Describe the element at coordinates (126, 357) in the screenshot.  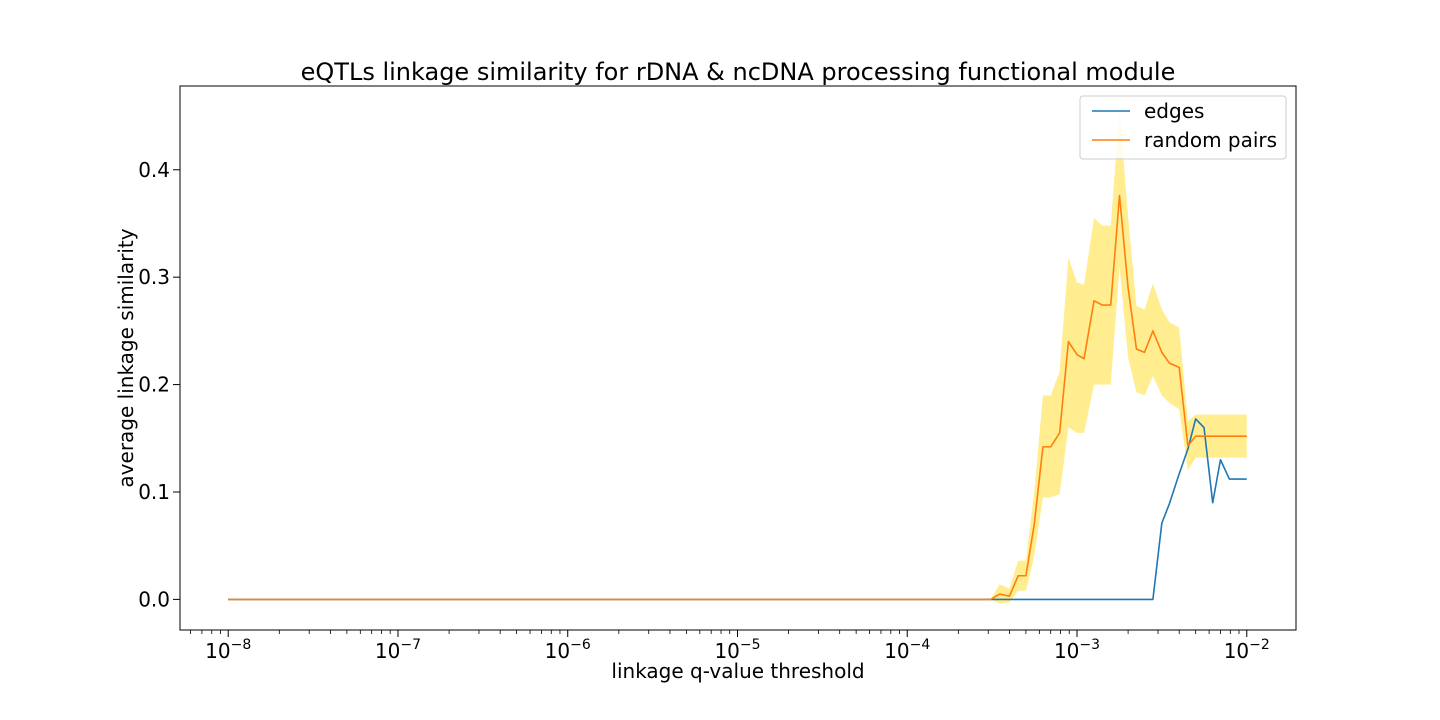
I see `y-axis-label: average linkage similarity` at that location.